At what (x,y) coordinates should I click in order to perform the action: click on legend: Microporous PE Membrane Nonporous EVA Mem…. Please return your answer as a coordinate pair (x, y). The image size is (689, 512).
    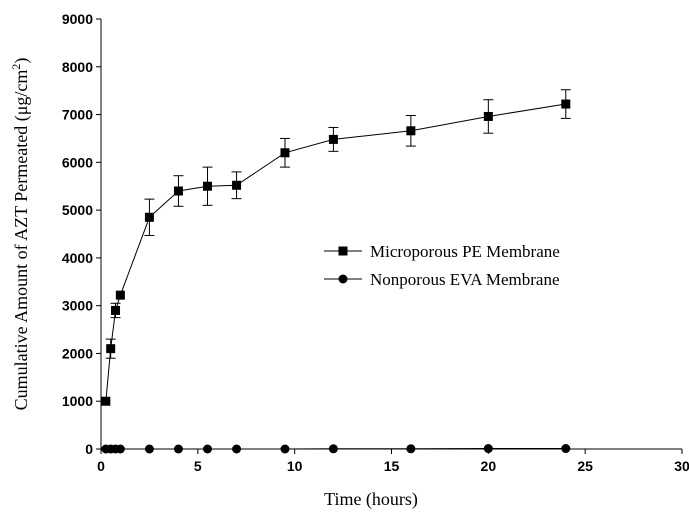
    Looking at the image, I should click on (442, 265).